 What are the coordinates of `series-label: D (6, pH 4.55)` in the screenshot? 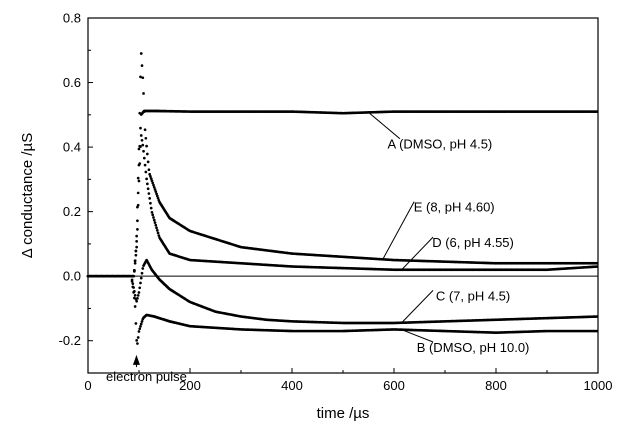 It's located at (473, 242).